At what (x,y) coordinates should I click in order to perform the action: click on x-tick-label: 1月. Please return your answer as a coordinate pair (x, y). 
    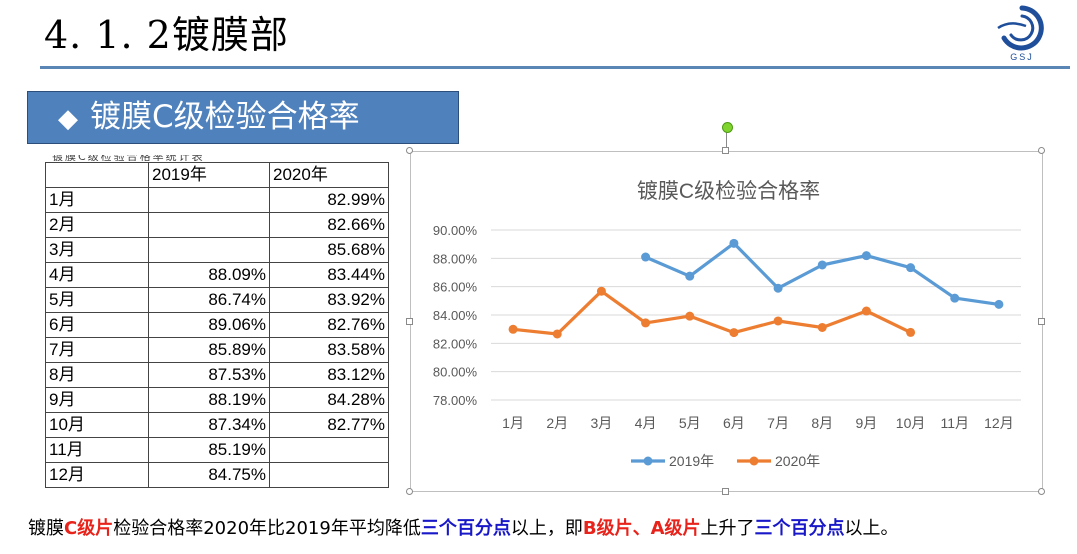
    Looking at the image, I should click on (513, 423).